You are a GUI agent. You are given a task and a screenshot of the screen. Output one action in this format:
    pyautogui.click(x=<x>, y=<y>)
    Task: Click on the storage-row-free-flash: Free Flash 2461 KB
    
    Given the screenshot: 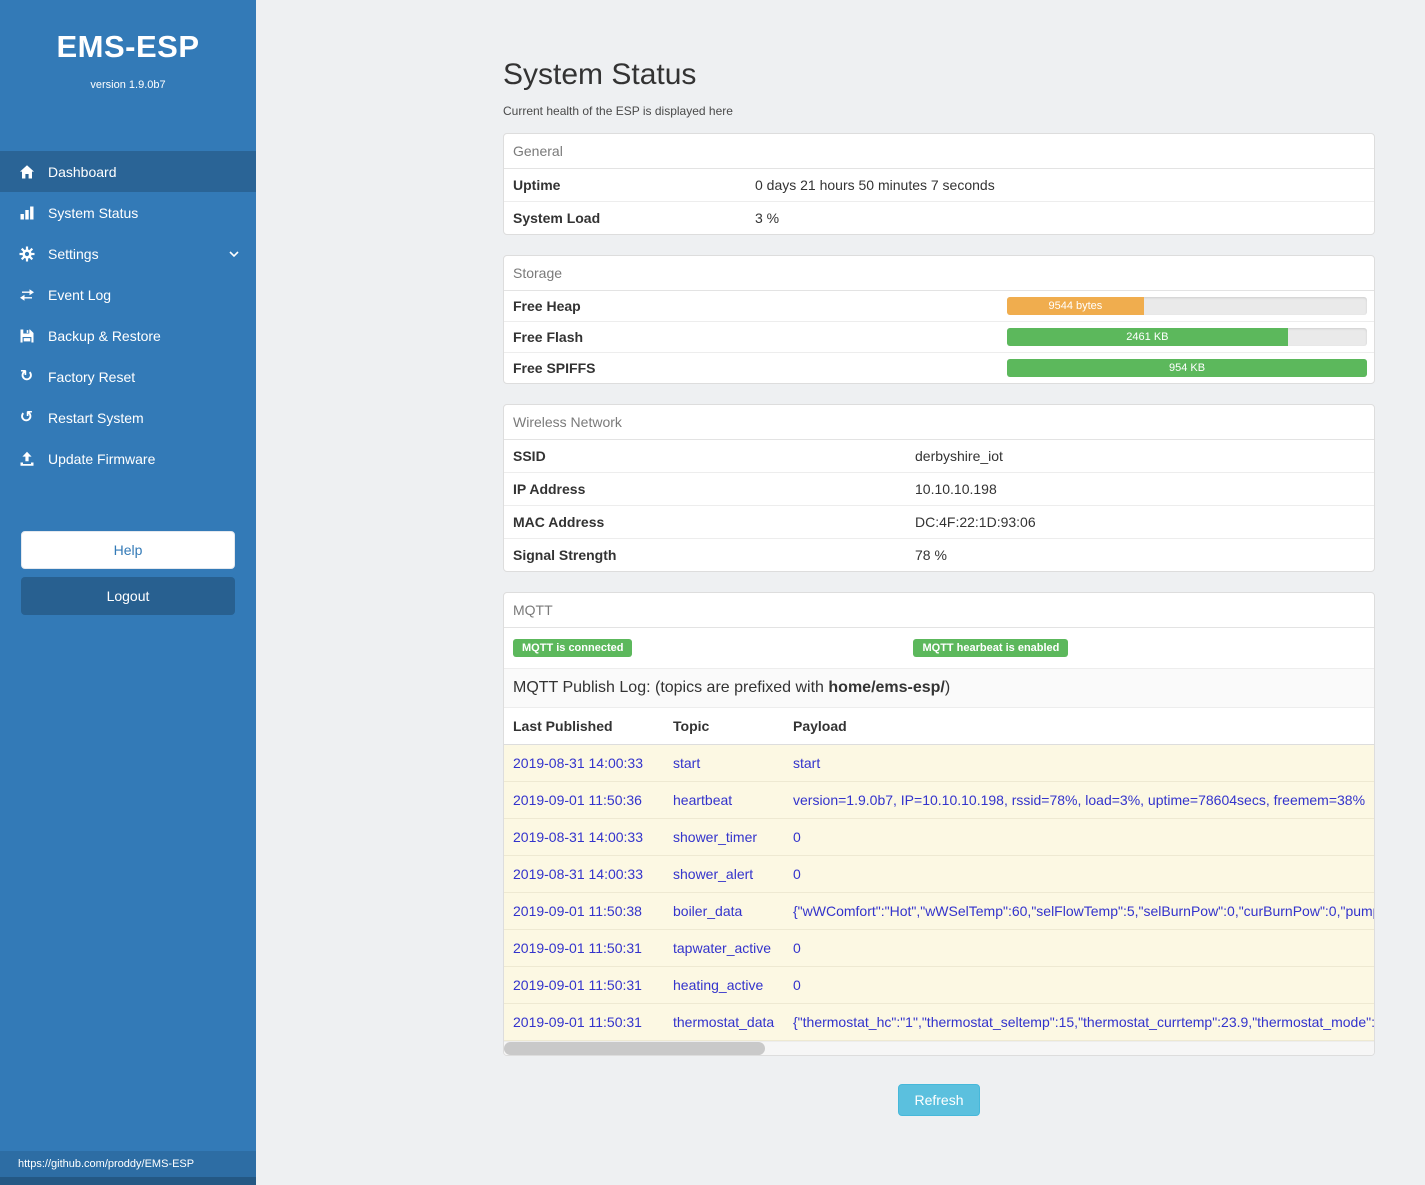 What is the action you would take?
    pyautogui.click(x=939, y=337)
    